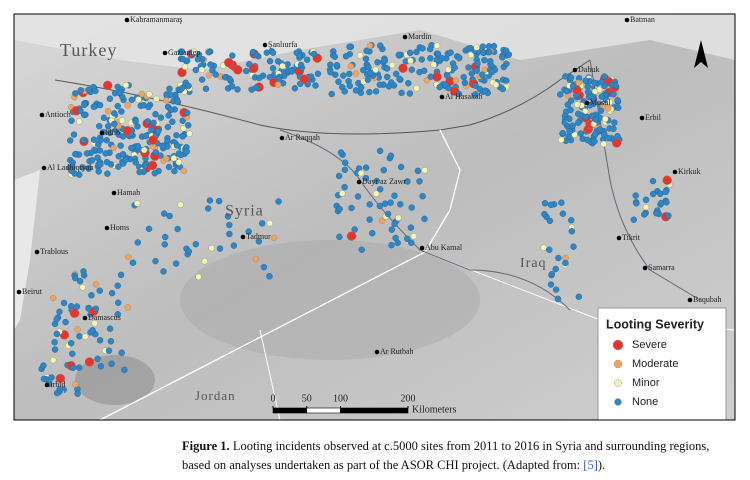 This screenshot has height=480, width=750. Describe the element at coordinates (590, 465) in the screenshot. I see `caption-ref: [5]` at that location.